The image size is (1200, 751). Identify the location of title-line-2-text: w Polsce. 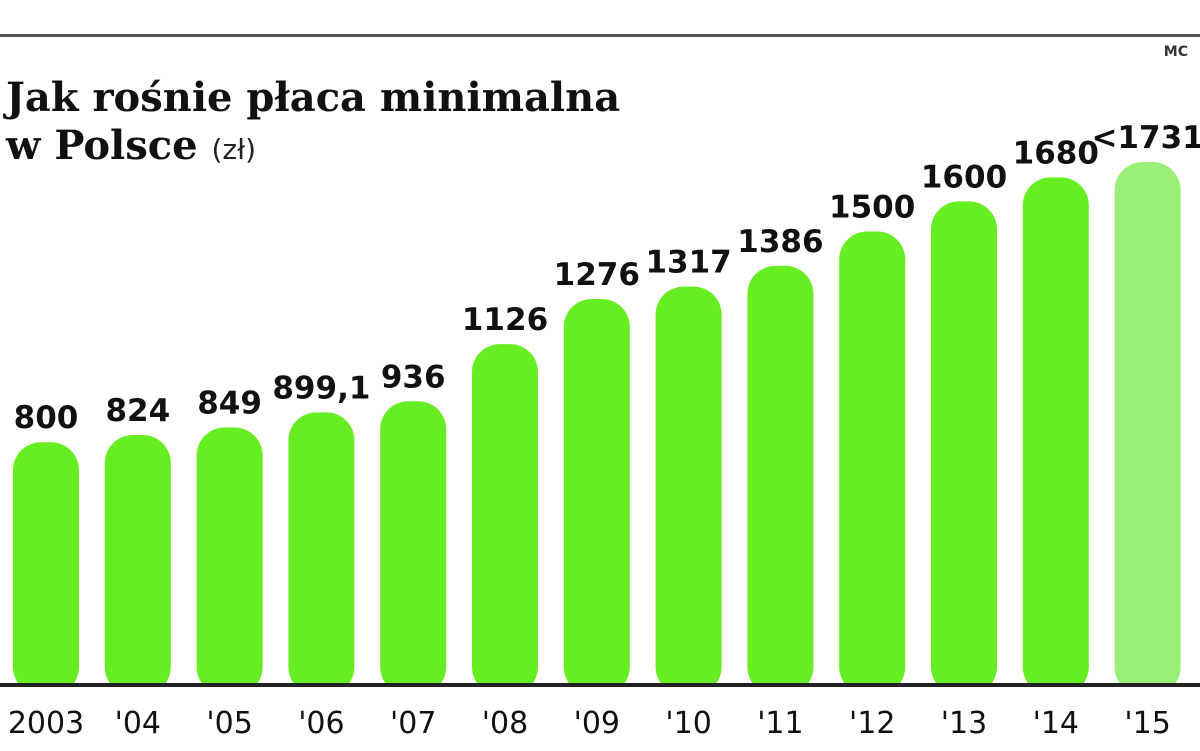
(102, 145).